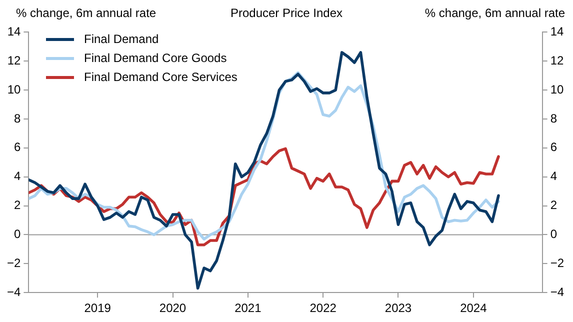  Describe the element at coordinates (494, 13) in the screenshot. I see `y2-axis-title: % change, 6m annual rate` at that location.